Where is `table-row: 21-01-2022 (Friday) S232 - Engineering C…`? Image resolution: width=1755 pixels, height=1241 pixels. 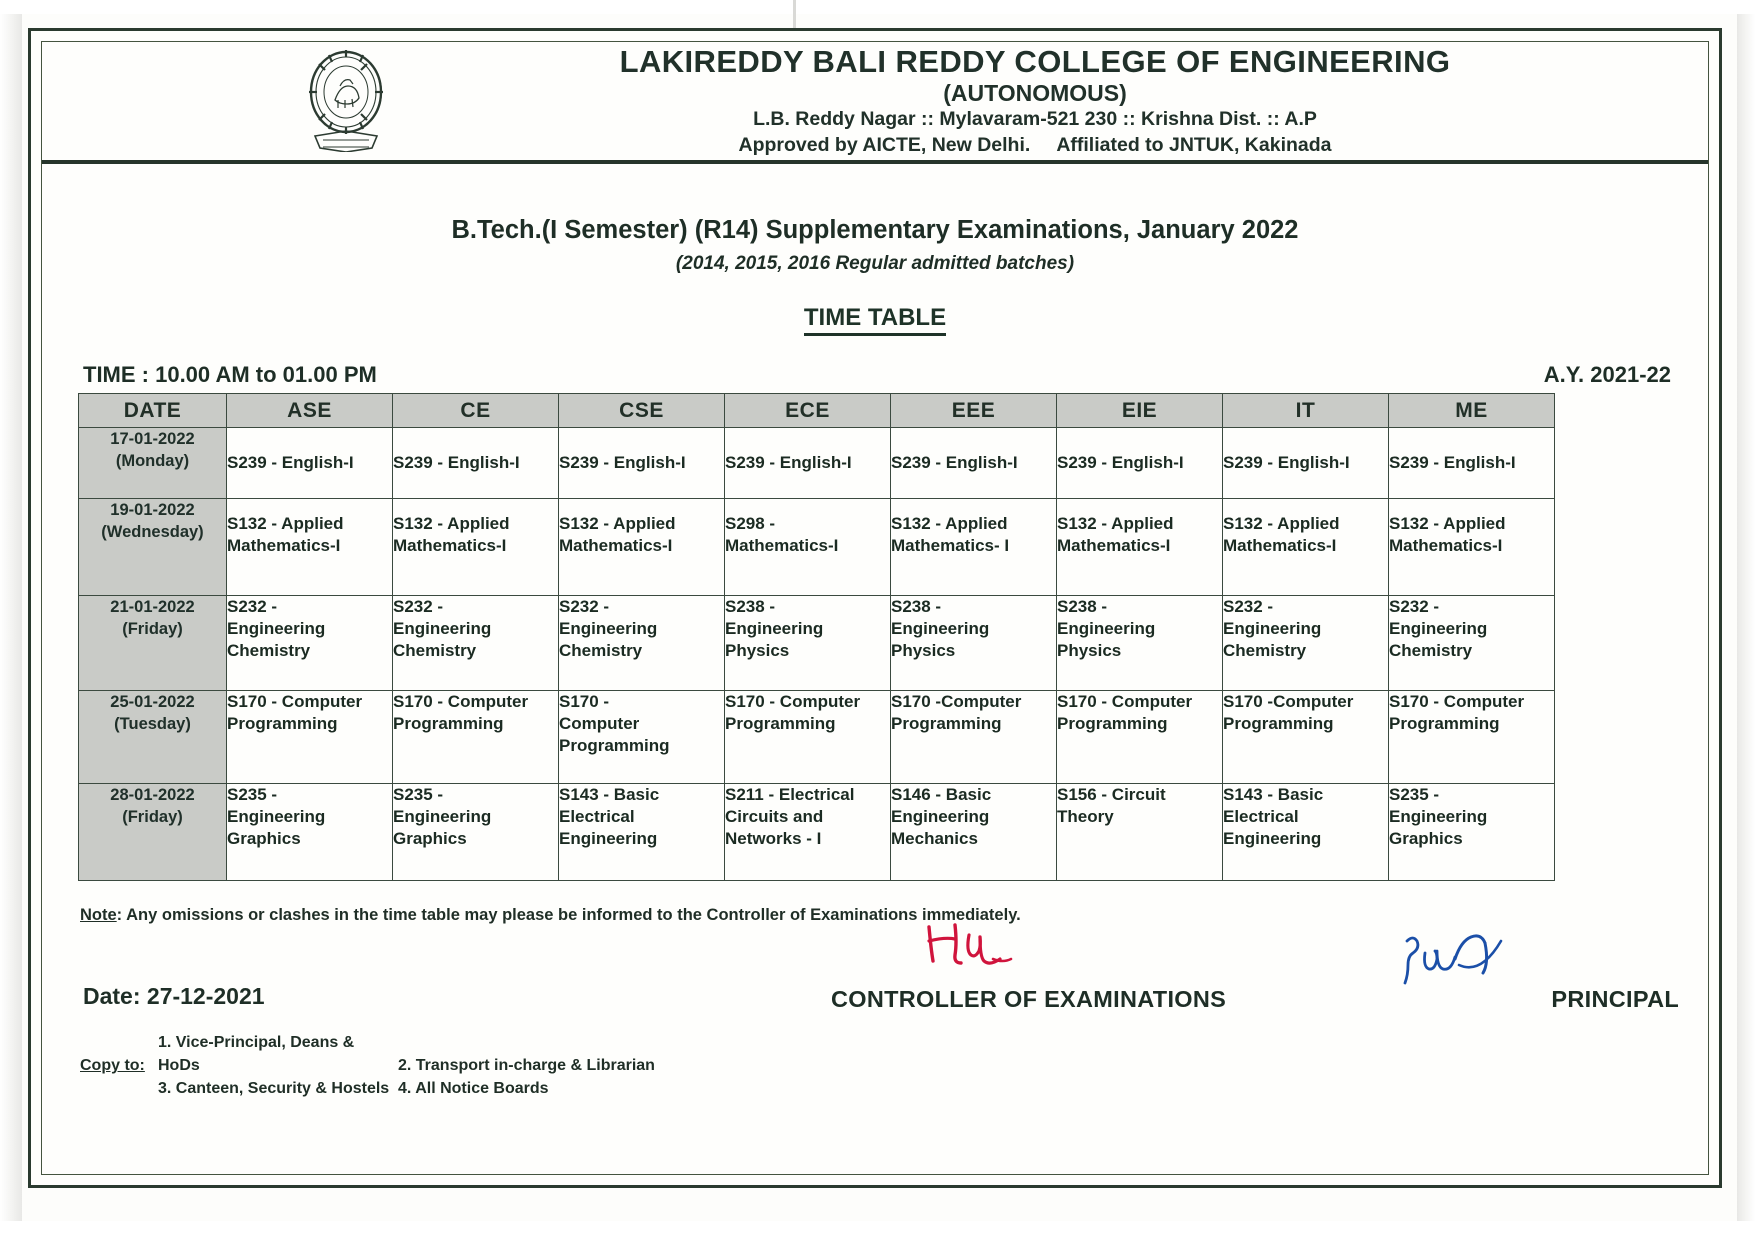 table-row: 21-01-2022 (Friday) S232 - Engineering C… is located at coordinates (816, 643).